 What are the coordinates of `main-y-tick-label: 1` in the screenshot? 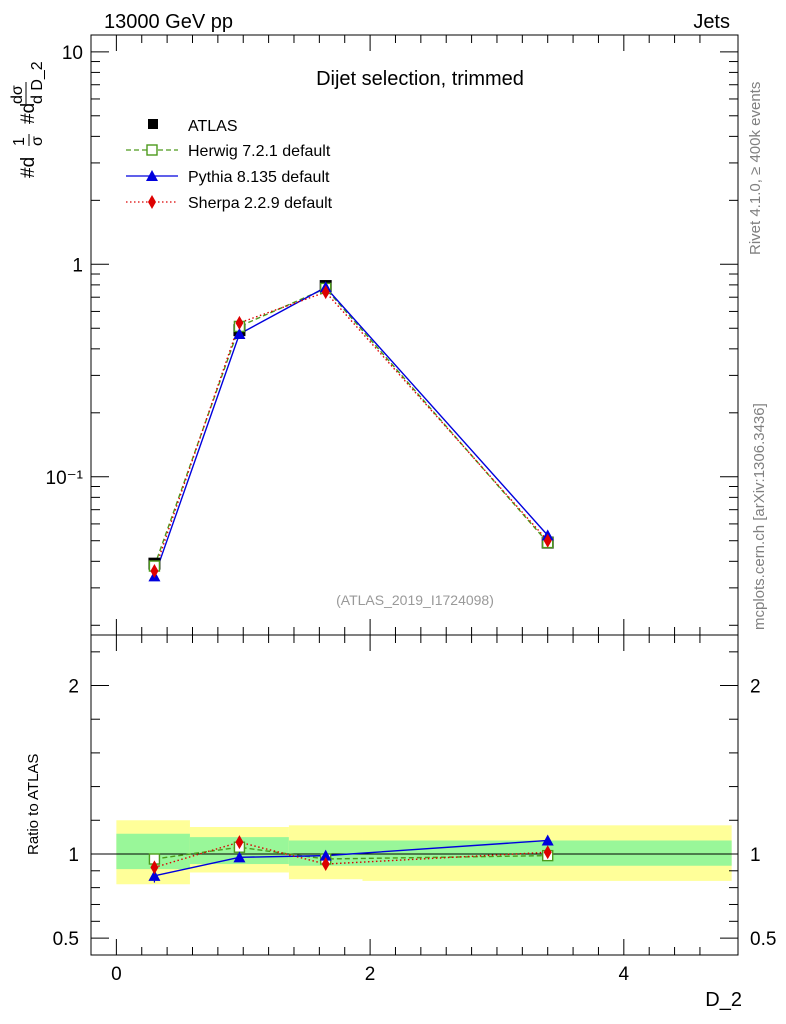 It's located at (77, 265).